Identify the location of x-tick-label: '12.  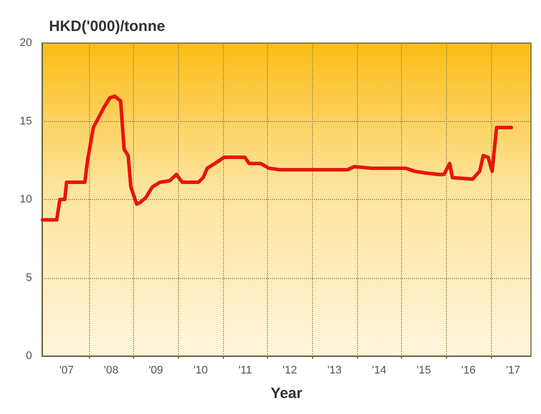
(290, 370).